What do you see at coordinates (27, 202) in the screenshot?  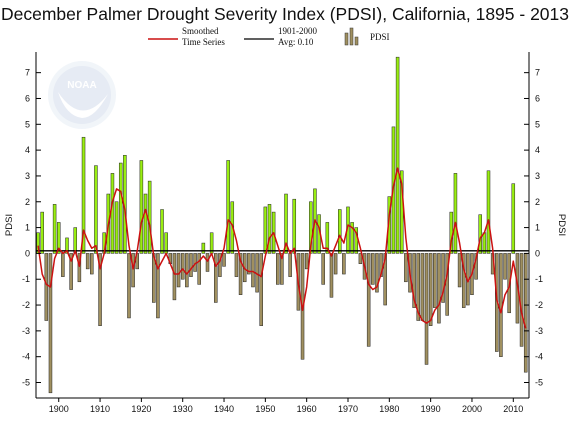 I see `y-tick-label-left: 2` at bounding box center [27, 202].